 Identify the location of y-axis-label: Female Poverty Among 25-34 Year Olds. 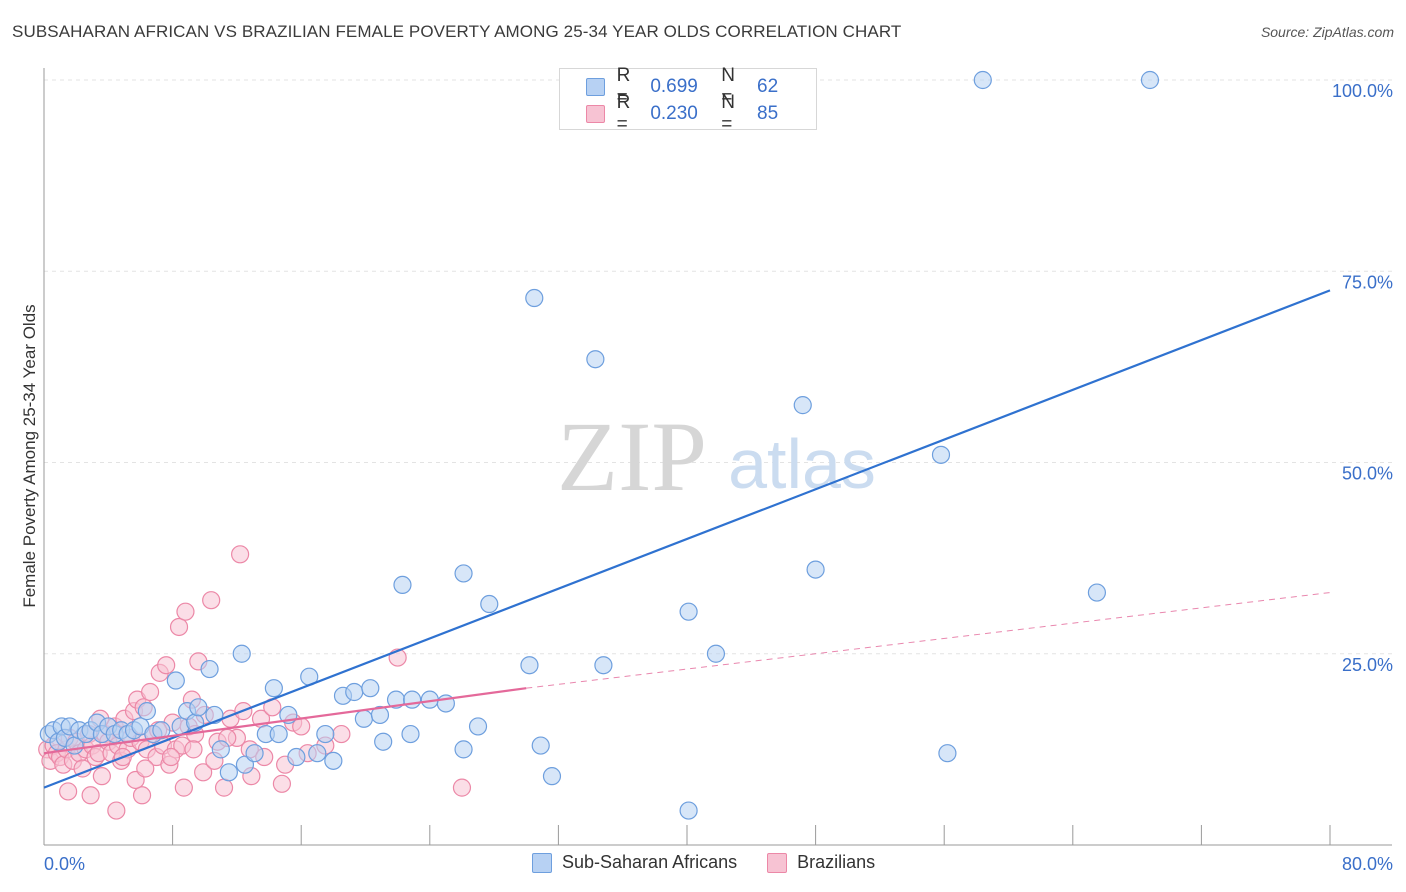
(29, 456).